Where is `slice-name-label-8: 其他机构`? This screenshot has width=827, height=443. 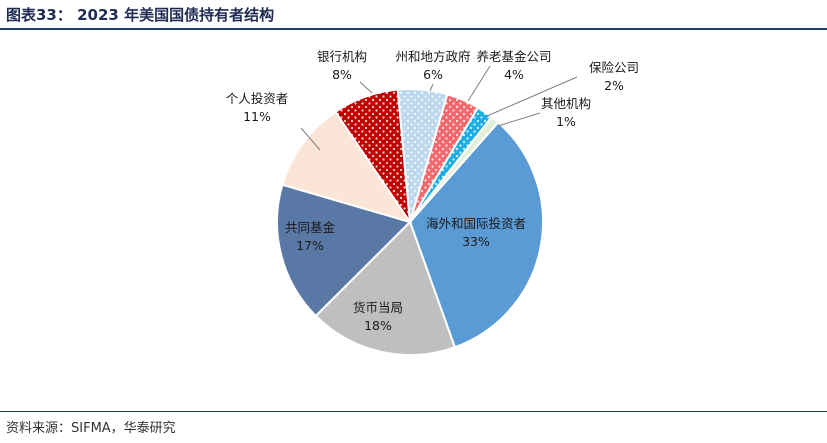
slice-name-label-8: 其他机构 is located at coordinates (566, 103).